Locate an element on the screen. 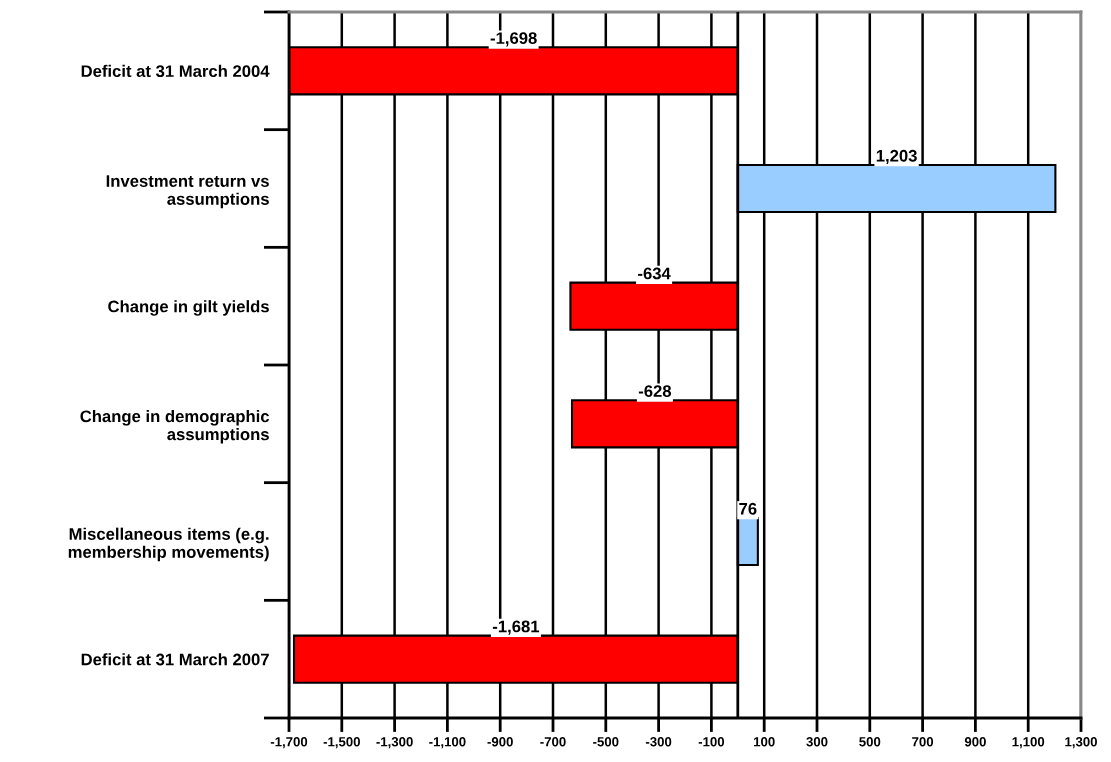 The image size is (1111, 762). x-tick-label: -900 is located at coordinates (500, 742).